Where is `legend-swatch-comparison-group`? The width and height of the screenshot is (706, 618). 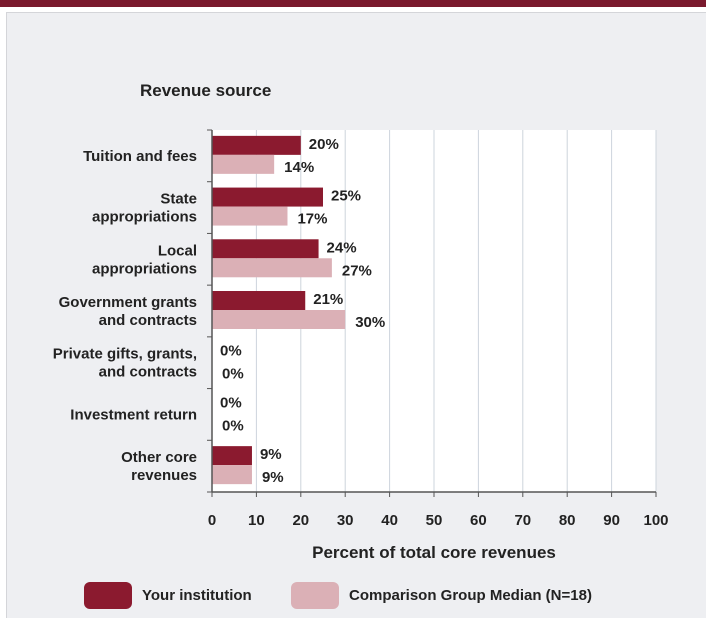 legend-swatch-comparison-group is located at coordinates (315, 595).